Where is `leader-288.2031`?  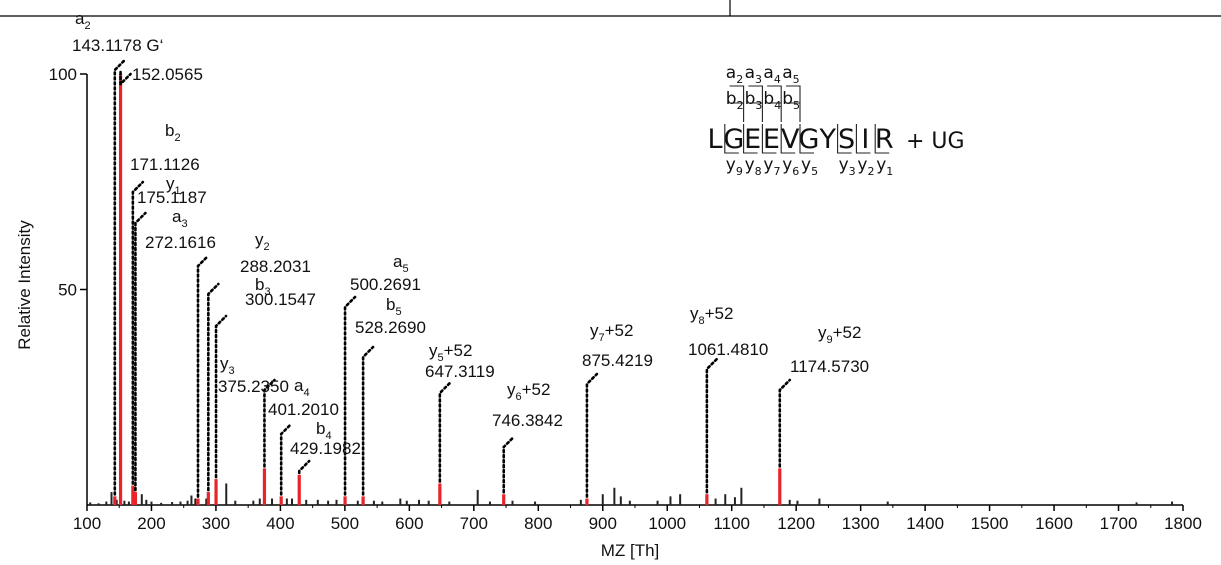 leader-288.2031 is located at coordinates (213, 387).